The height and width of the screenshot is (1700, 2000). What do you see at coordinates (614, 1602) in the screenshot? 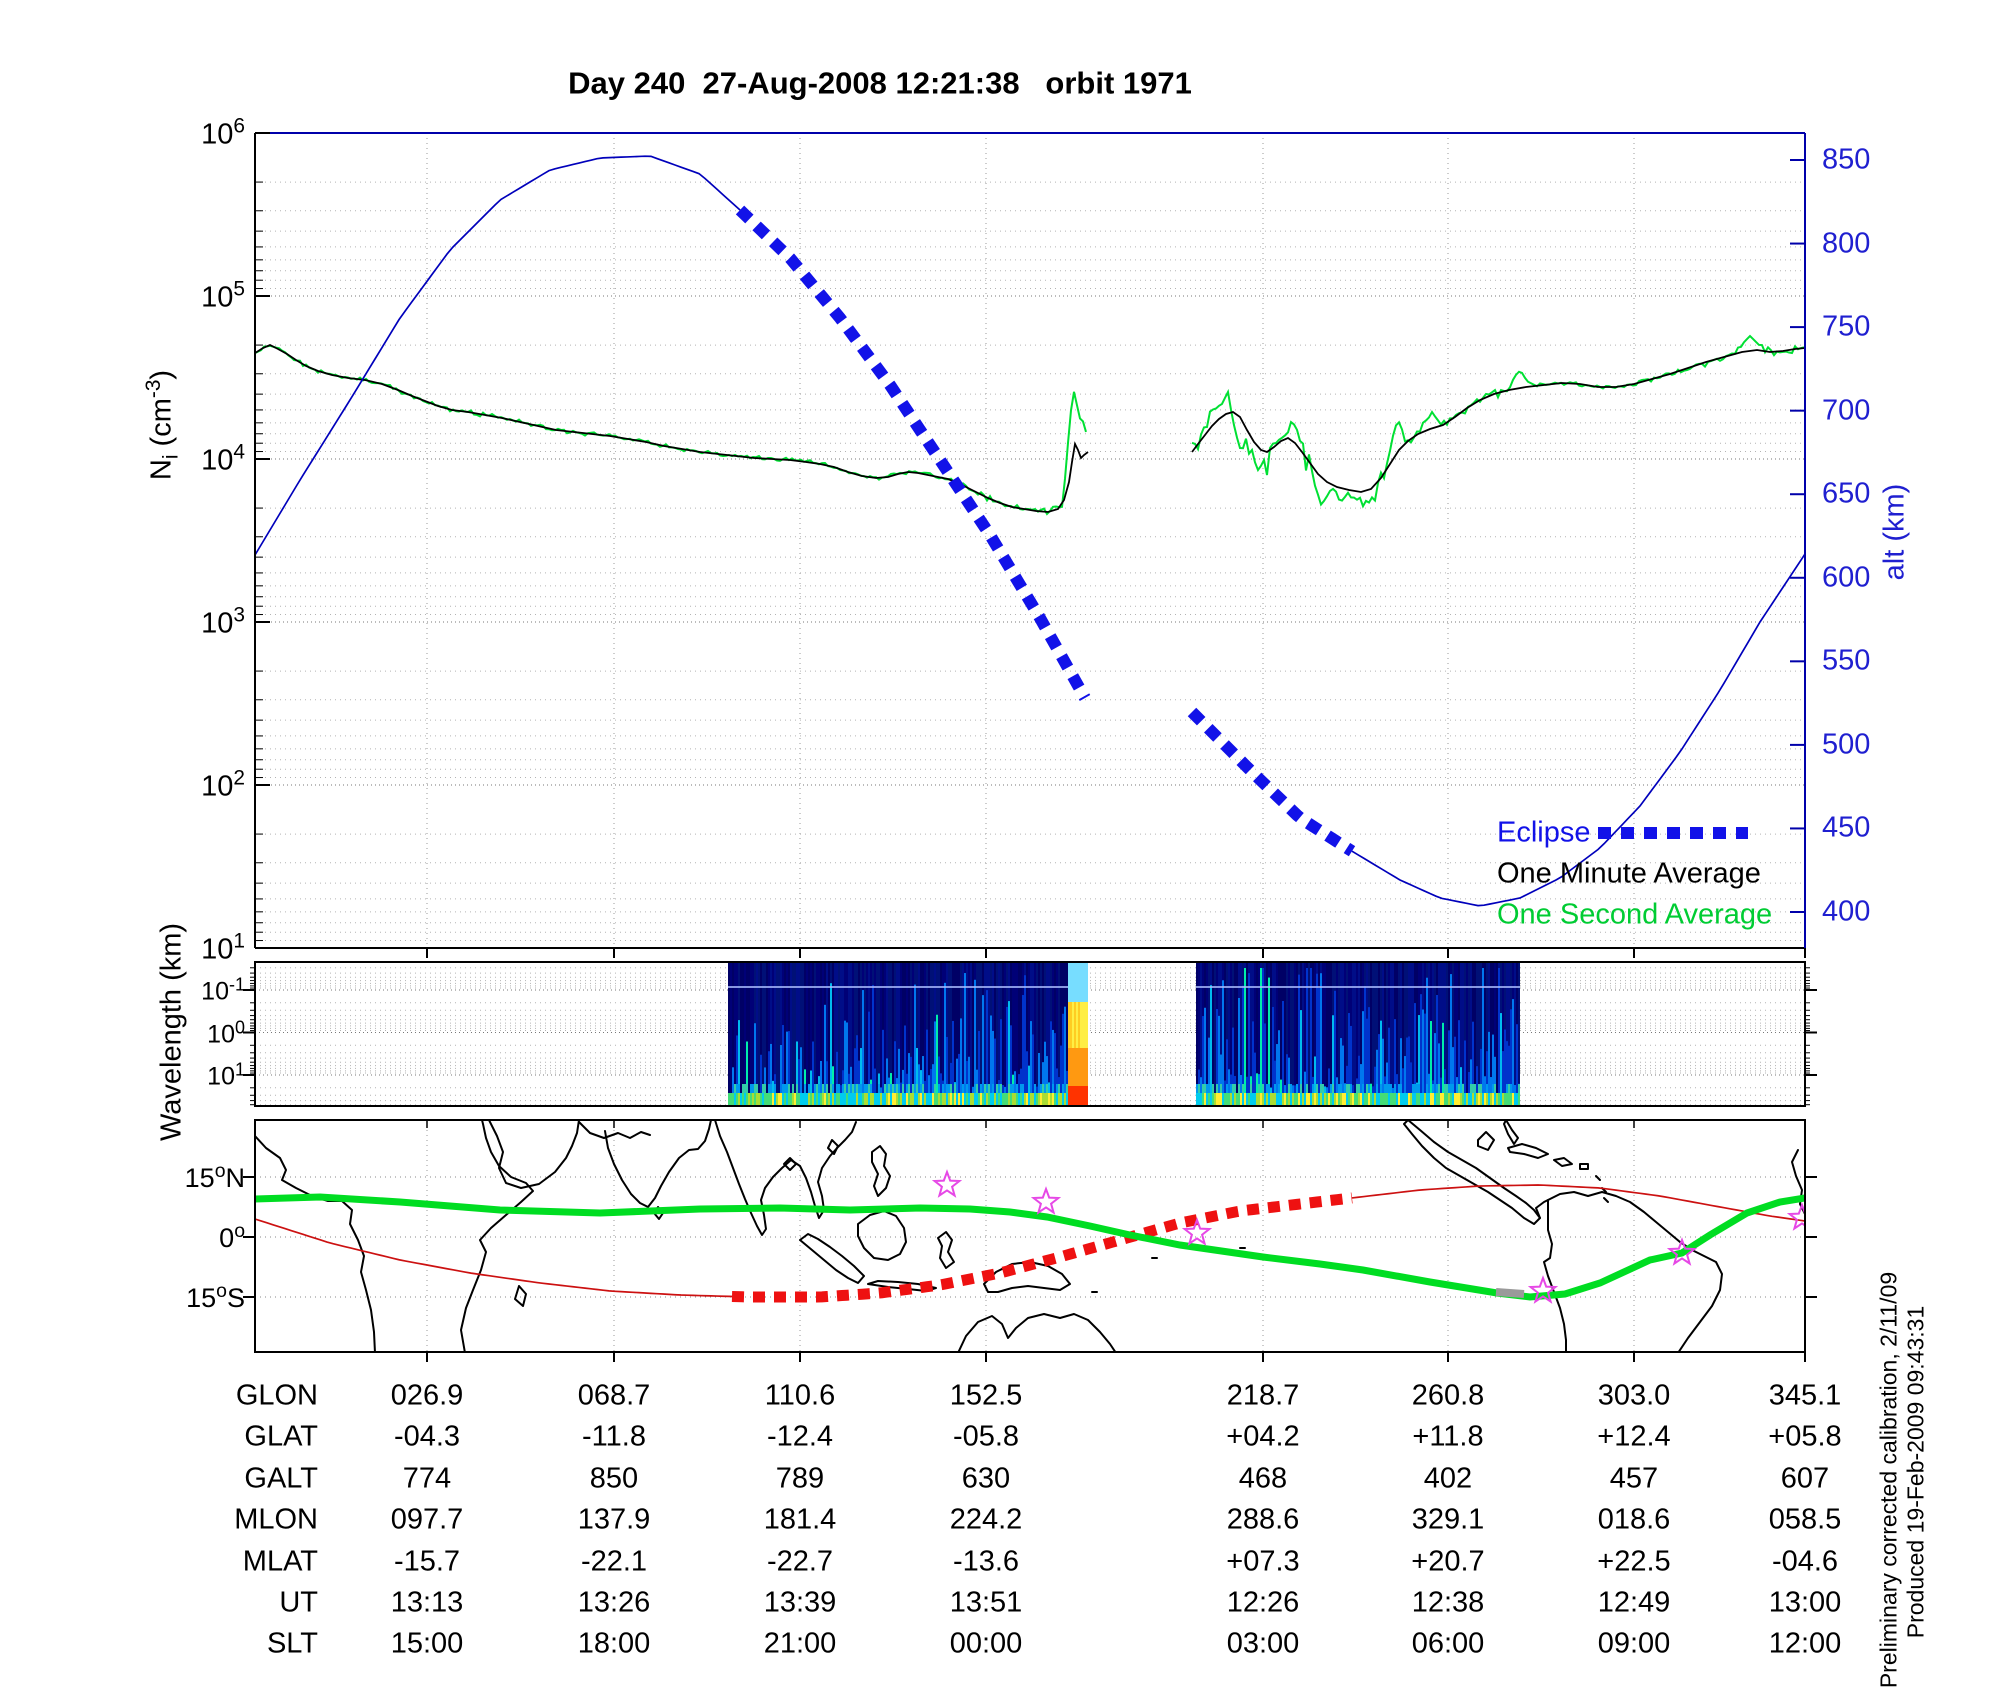
I see `table-cell-value: 13:26` at bounding box center [614, 1602].